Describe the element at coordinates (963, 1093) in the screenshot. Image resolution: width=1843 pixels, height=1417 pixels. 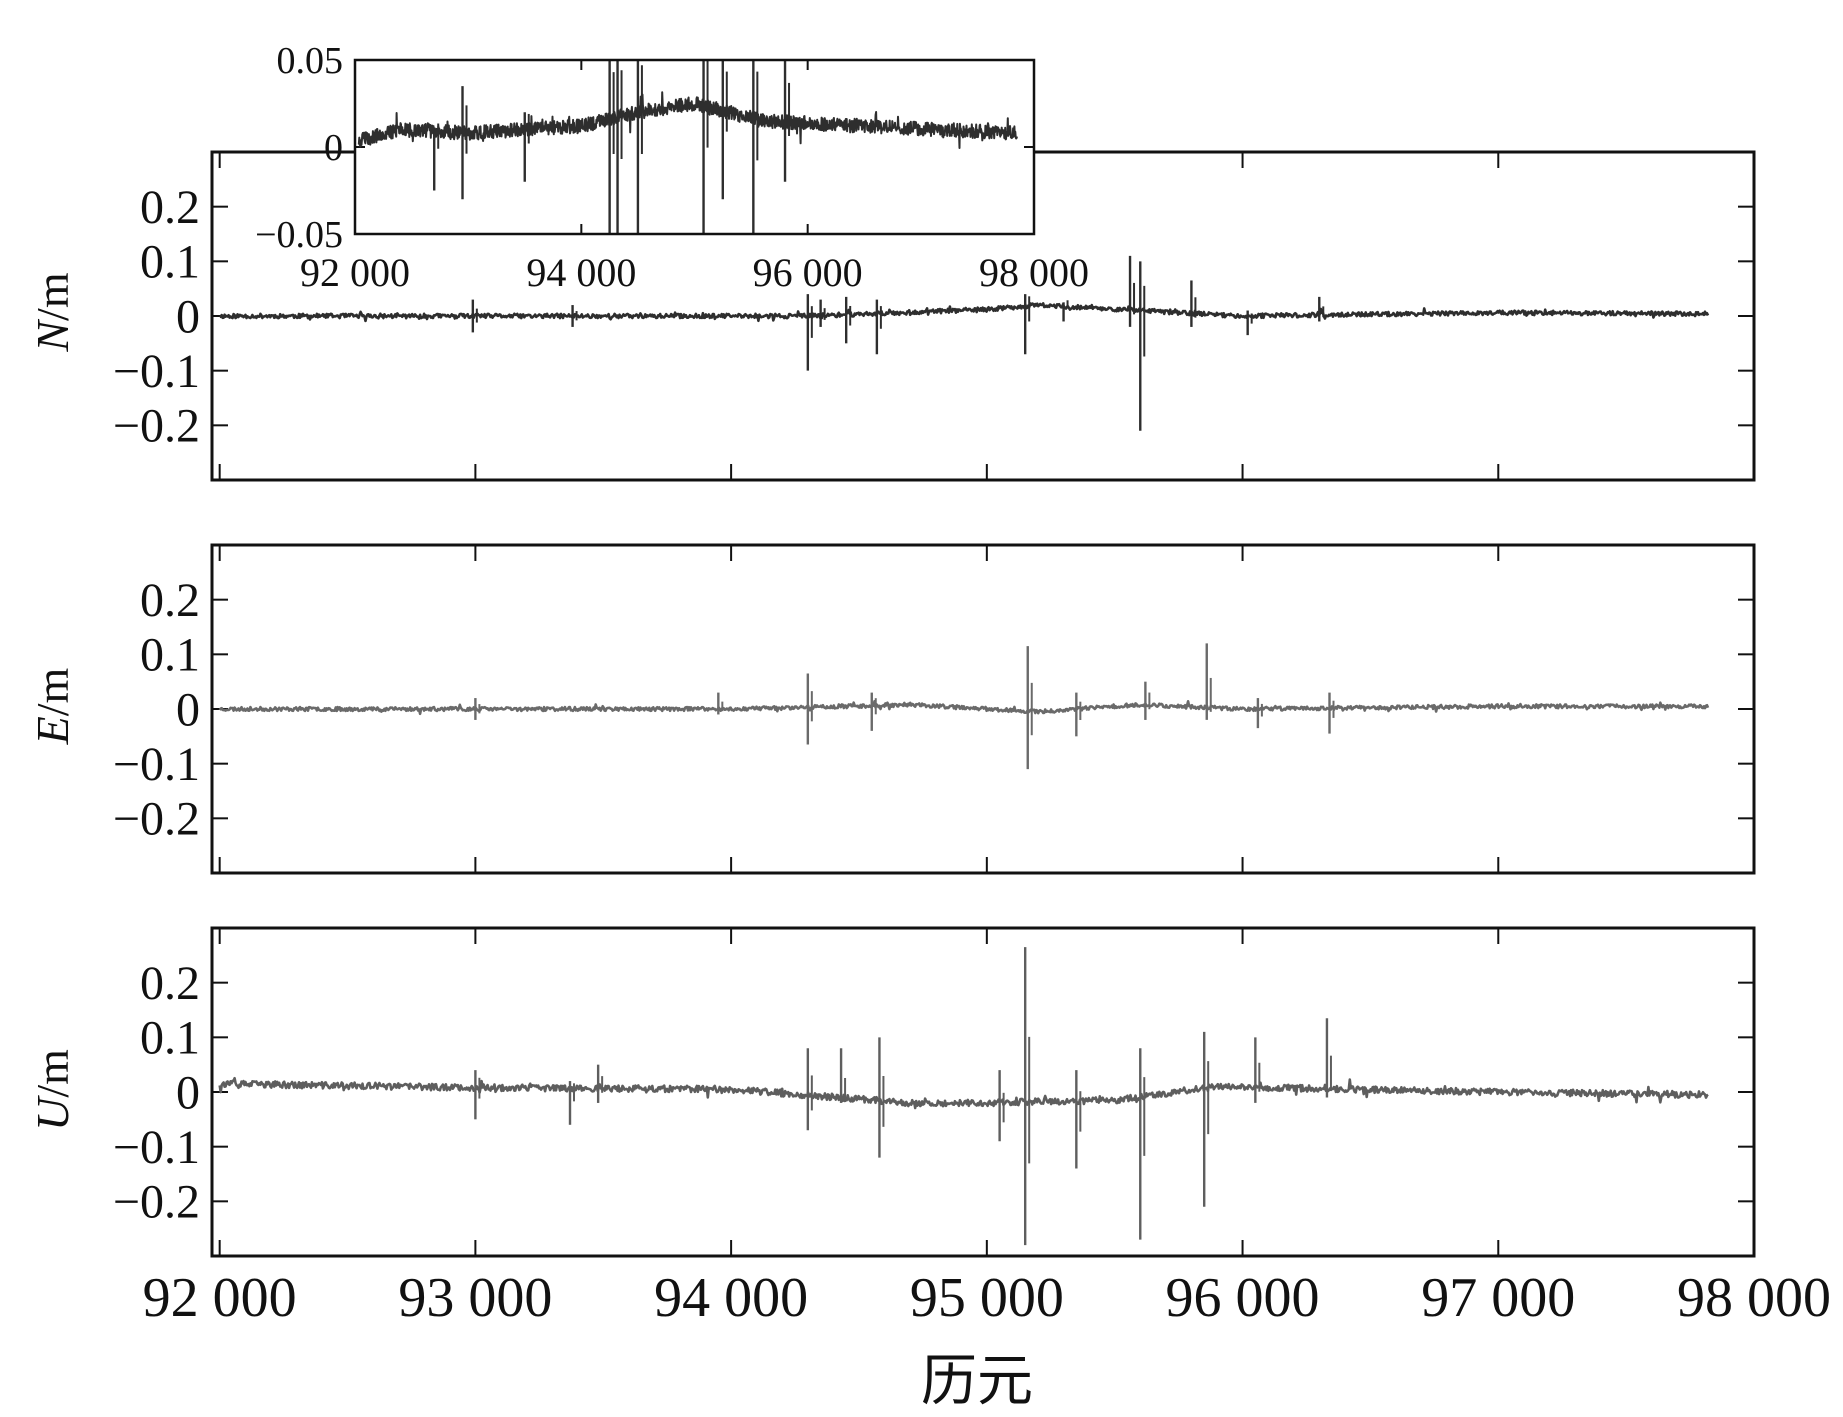
I see `u-series-line` at that location.